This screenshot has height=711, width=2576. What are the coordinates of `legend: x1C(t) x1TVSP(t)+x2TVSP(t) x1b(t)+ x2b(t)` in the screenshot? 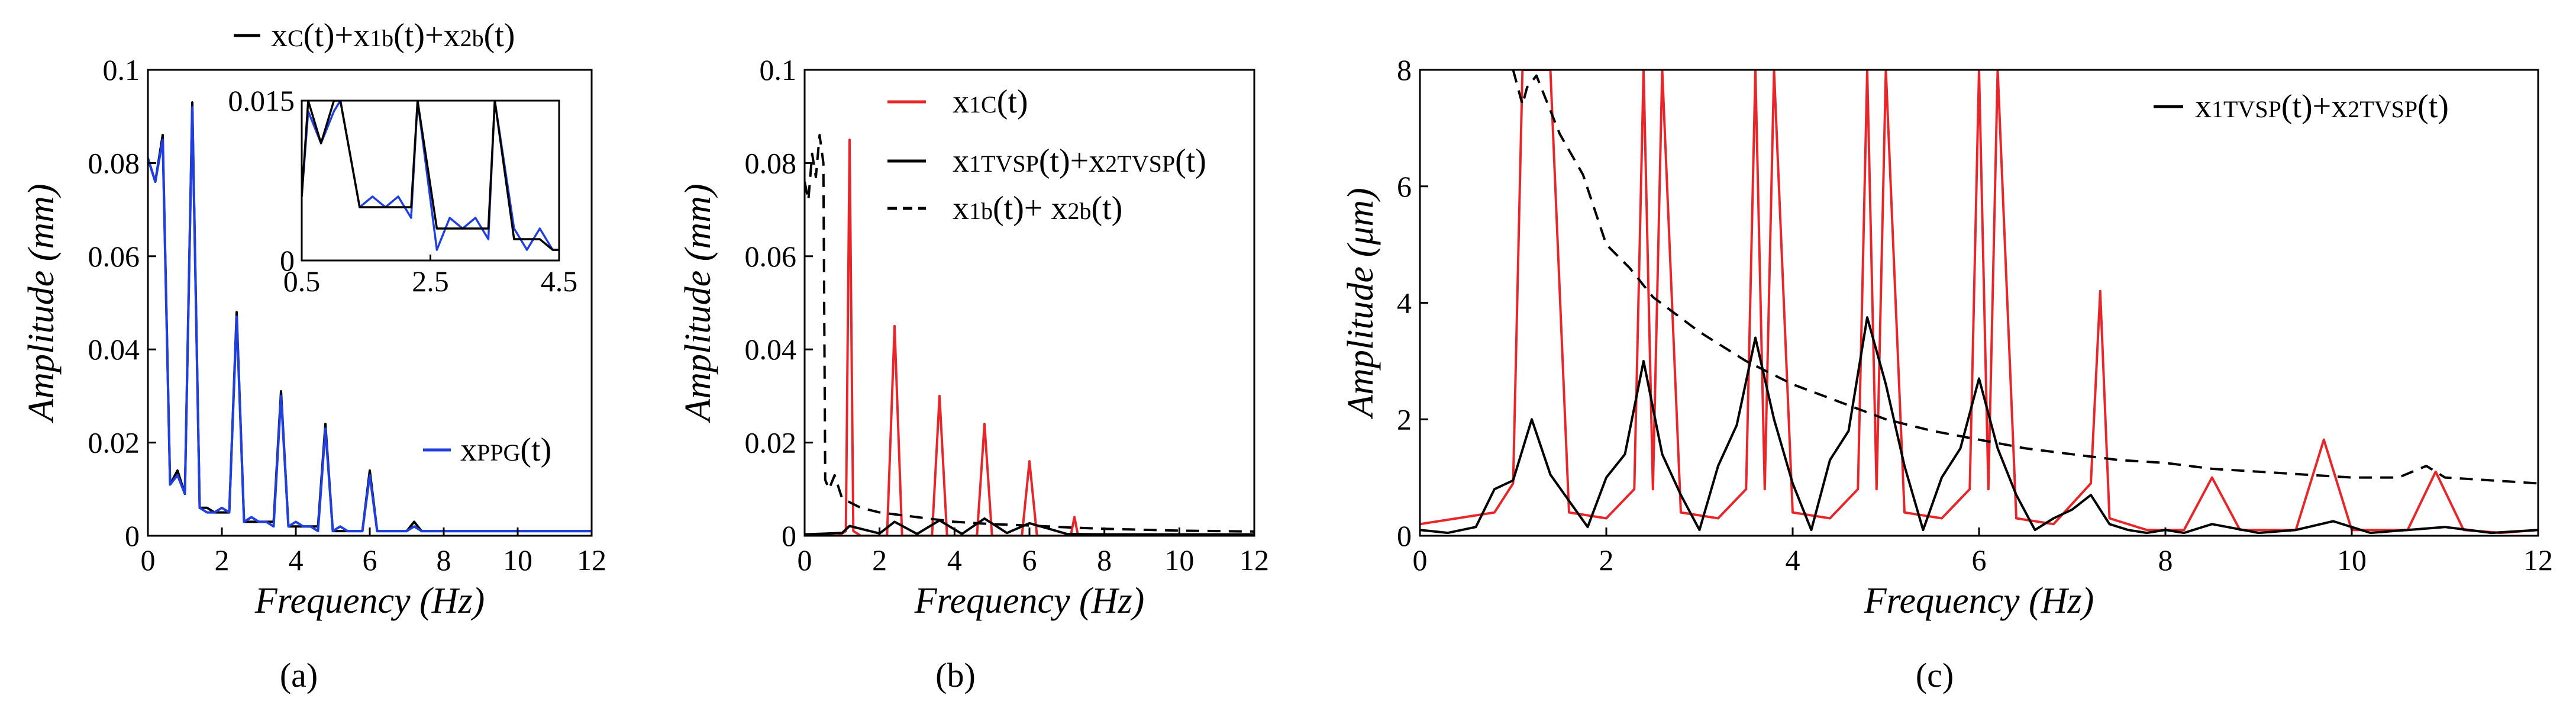 It's located at (1046, 155).